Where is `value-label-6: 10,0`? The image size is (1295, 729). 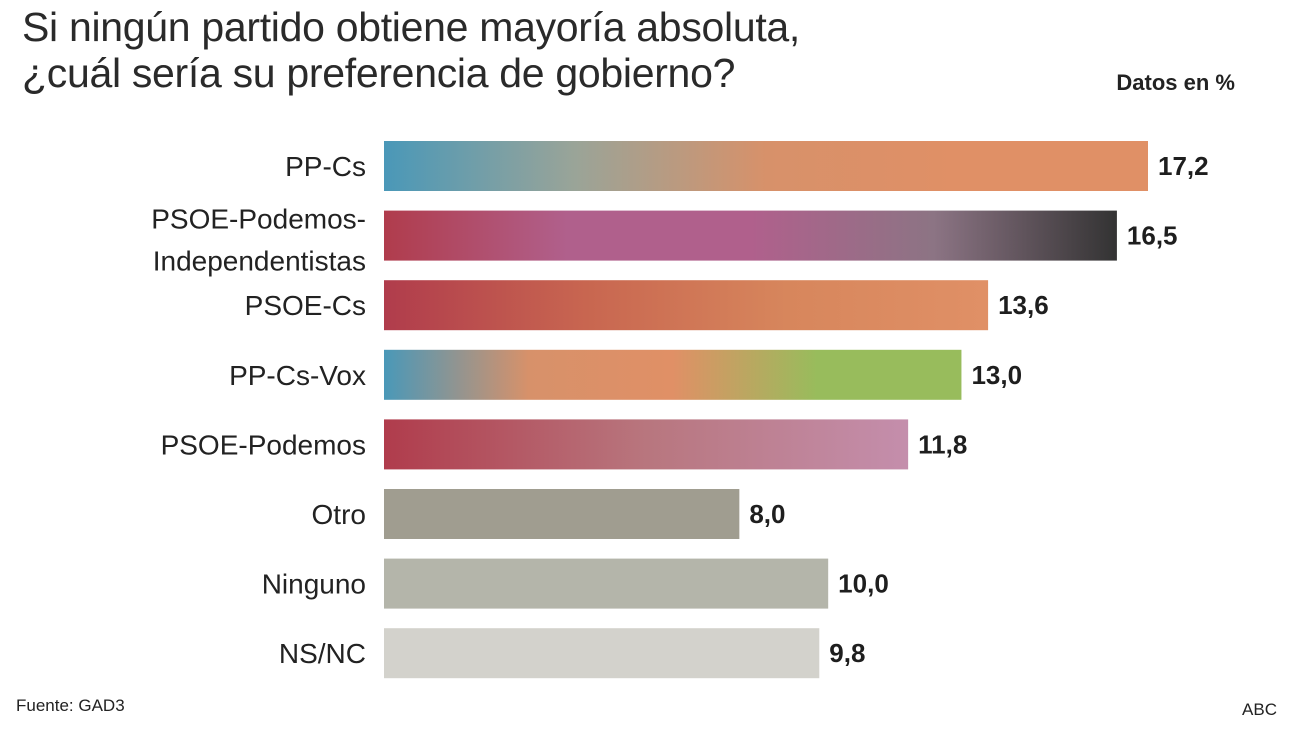 value-label-6: 10,0 is located at coordinates (863, 584).